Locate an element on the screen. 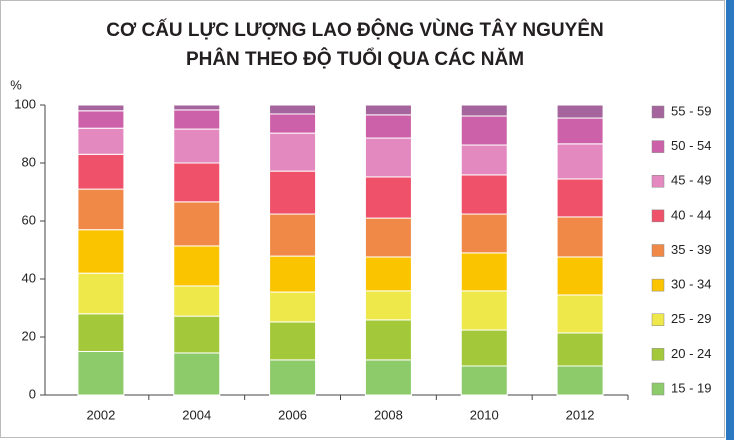 Image resolution: width=734 pixels, height=440 pixels. y-tick-label: 20 is located at coordinates (29, 335).